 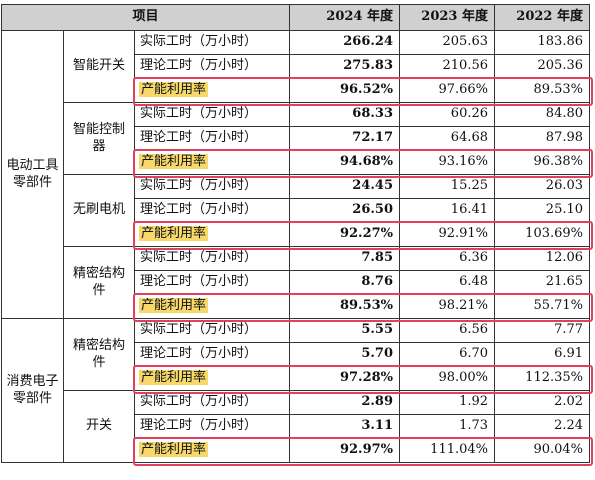 I want to click on value-cell-2022: 26.03, so click(x=542, y=186).